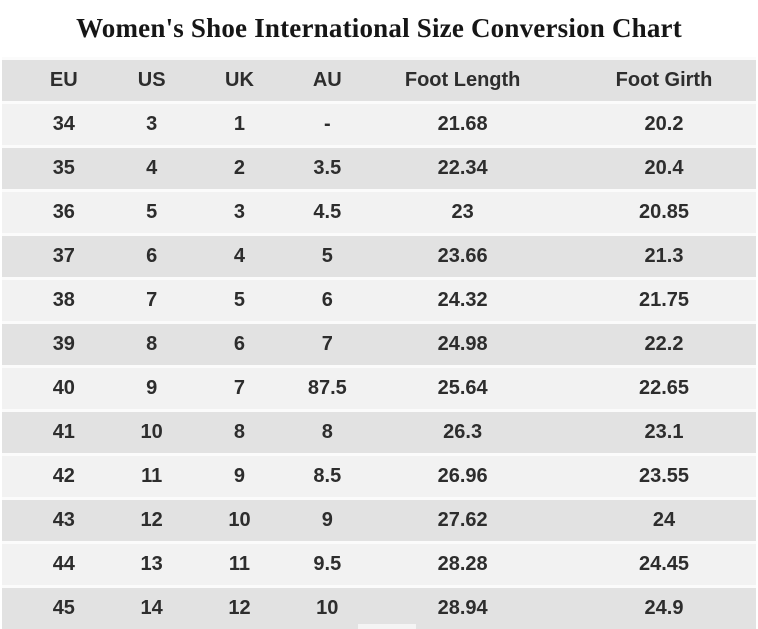 The image size is (758, 629). I want to click on table-row: 40 9 7 87.5 25.64 22.65, so click(379, 388).